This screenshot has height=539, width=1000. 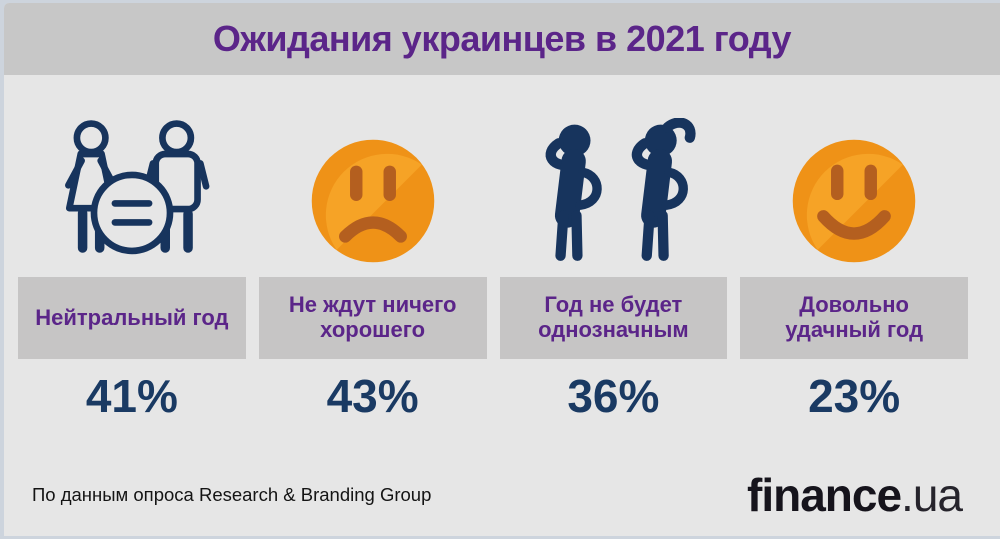 I want to click on stat-label: Довольно удачный год, so click(x=854, y=317).